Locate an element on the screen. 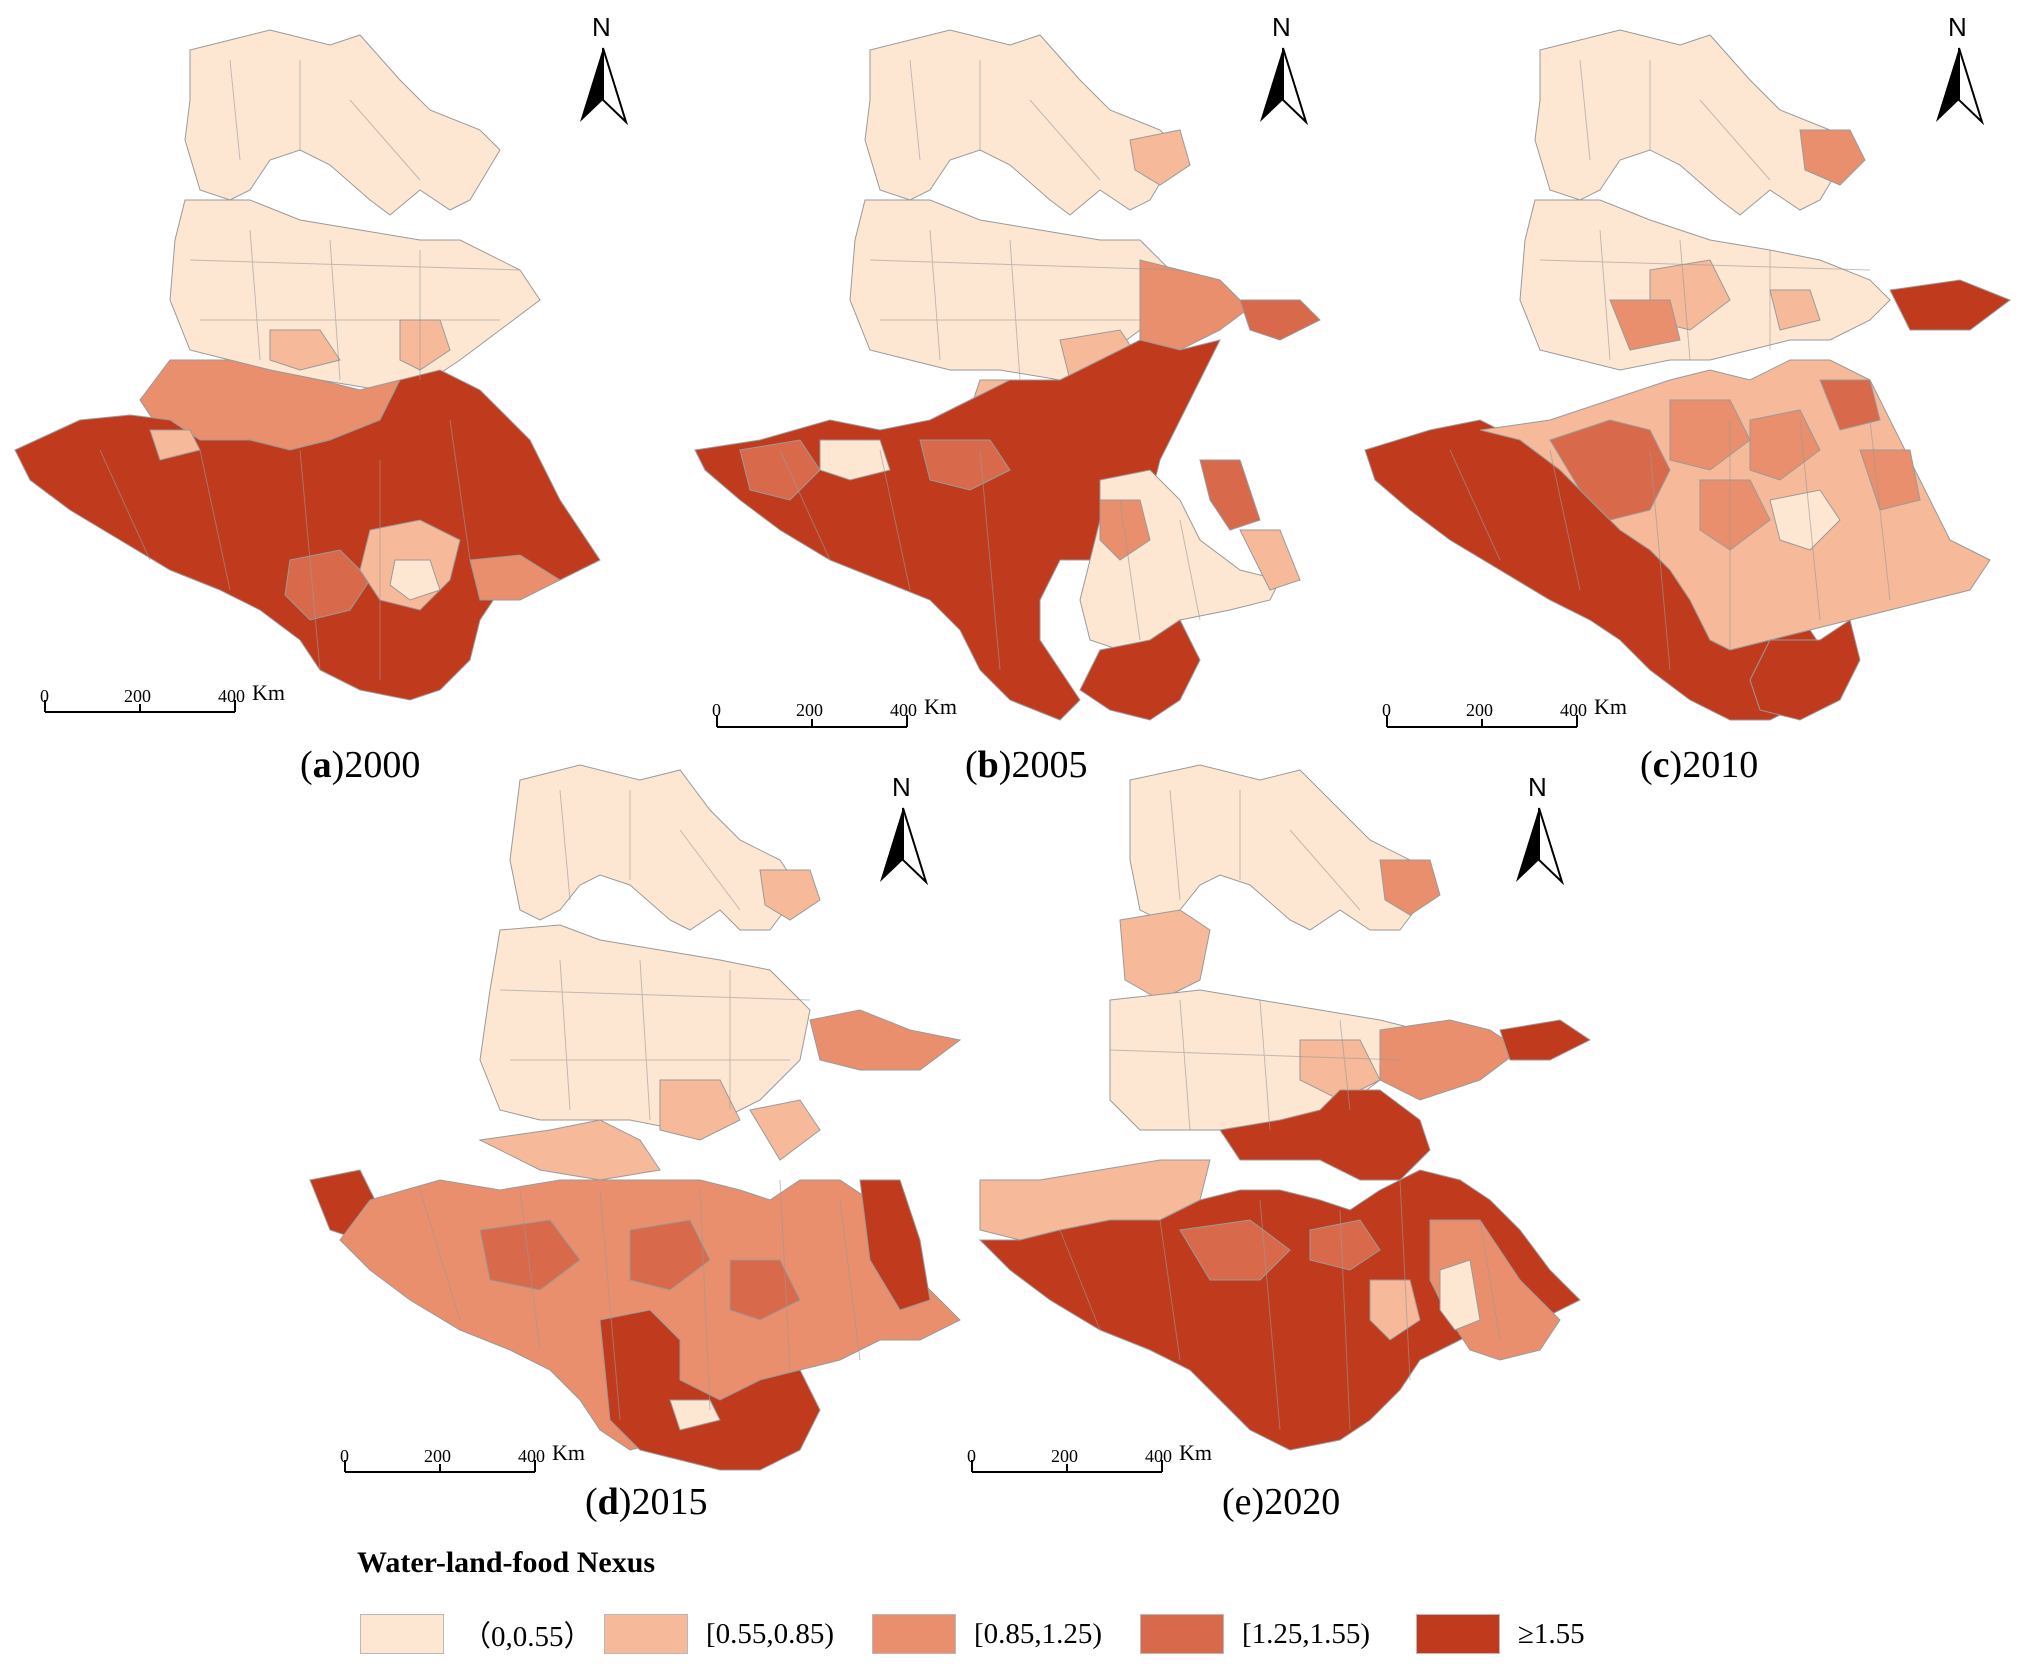 The height and width of the screenshot is (1671, 2024). panel-year: 2015 is located at coordinates (669, 1502).